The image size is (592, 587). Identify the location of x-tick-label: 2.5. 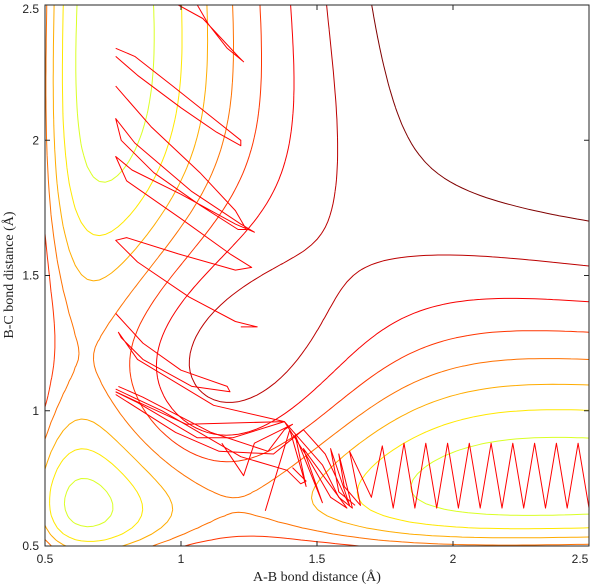
(580, 559).